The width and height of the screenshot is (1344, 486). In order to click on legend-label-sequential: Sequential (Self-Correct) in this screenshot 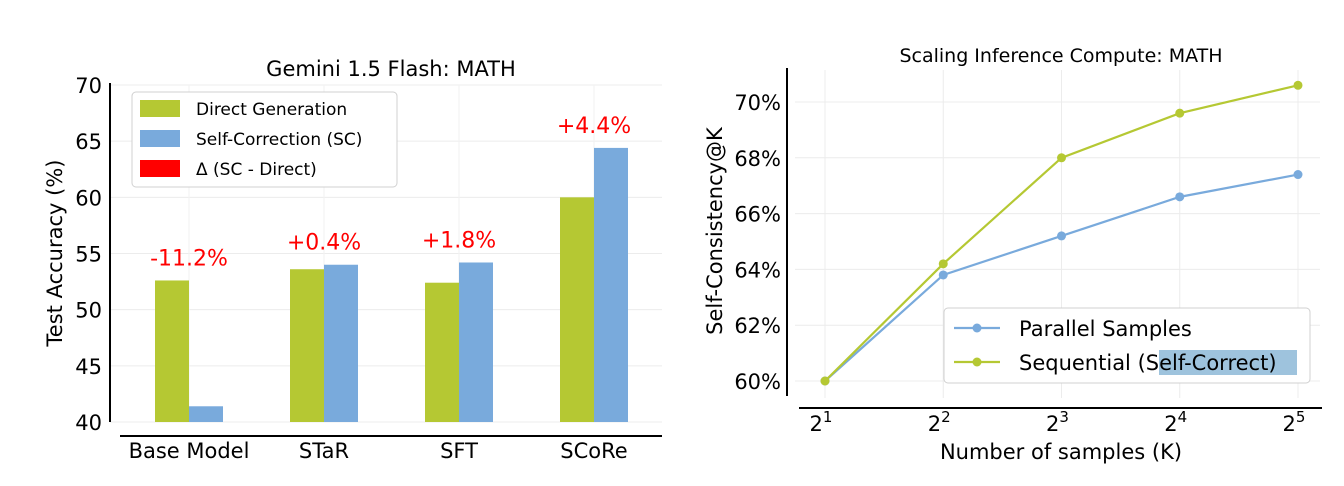, I will do `click(1148, 363)`.